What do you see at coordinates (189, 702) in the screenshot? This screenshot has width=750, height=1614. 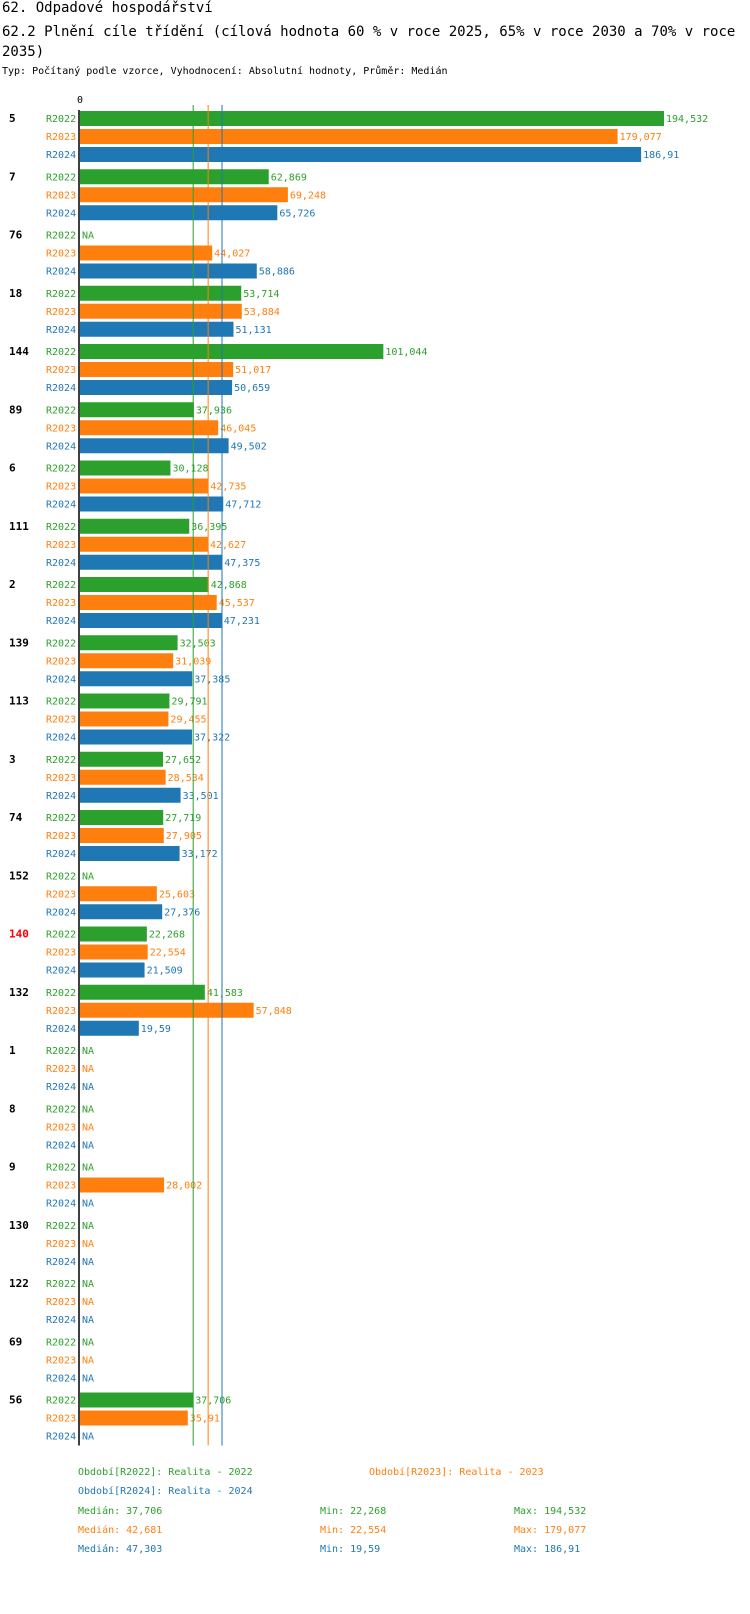 I see `value-label-113-r2022: 29,791` at bounding box center [189, 702].